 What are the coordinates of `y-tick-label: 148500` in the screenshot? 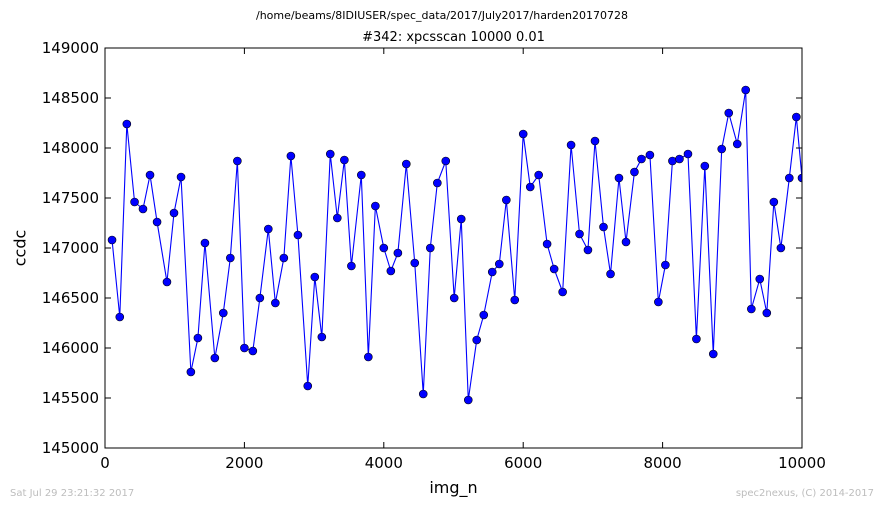 It's located at (70, 98).